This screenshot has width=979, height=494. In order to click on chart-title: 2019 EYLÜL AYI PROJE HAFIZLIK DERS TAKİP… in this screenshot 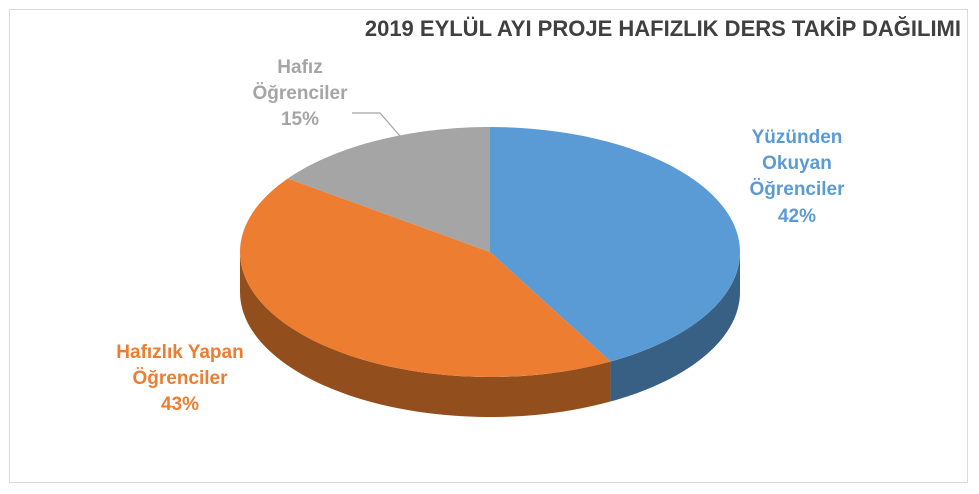, I will do `click(662, 28)`.